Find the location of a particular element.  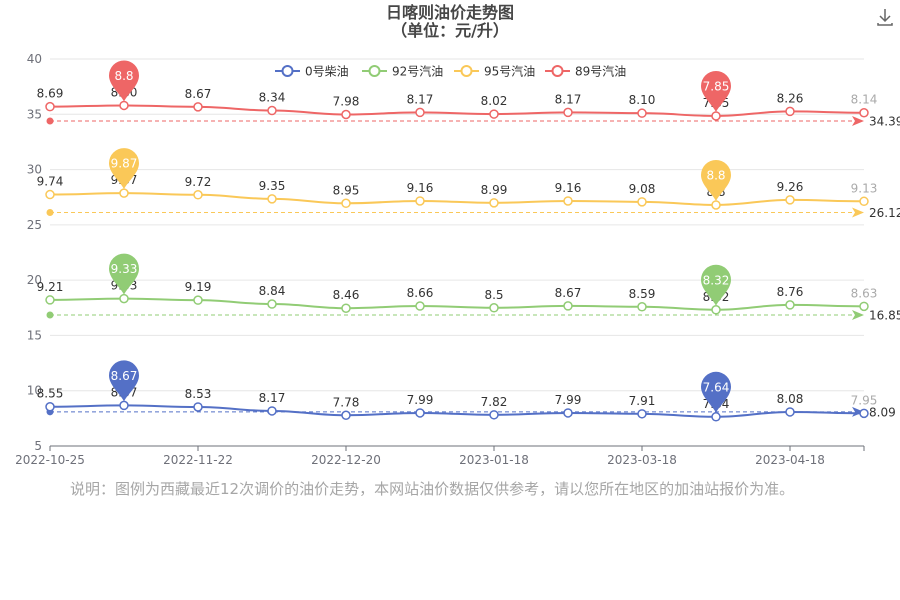

legend-item: 95号汽油 is located at coordinates (494, 71).